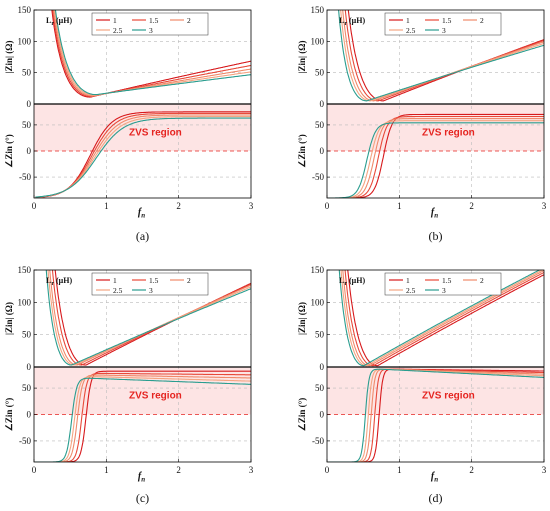  What do you see at coordinates (411, 290) in the screenshot?
I see `legend-label-2.5: 2.5` at bounding box center [411, 290].